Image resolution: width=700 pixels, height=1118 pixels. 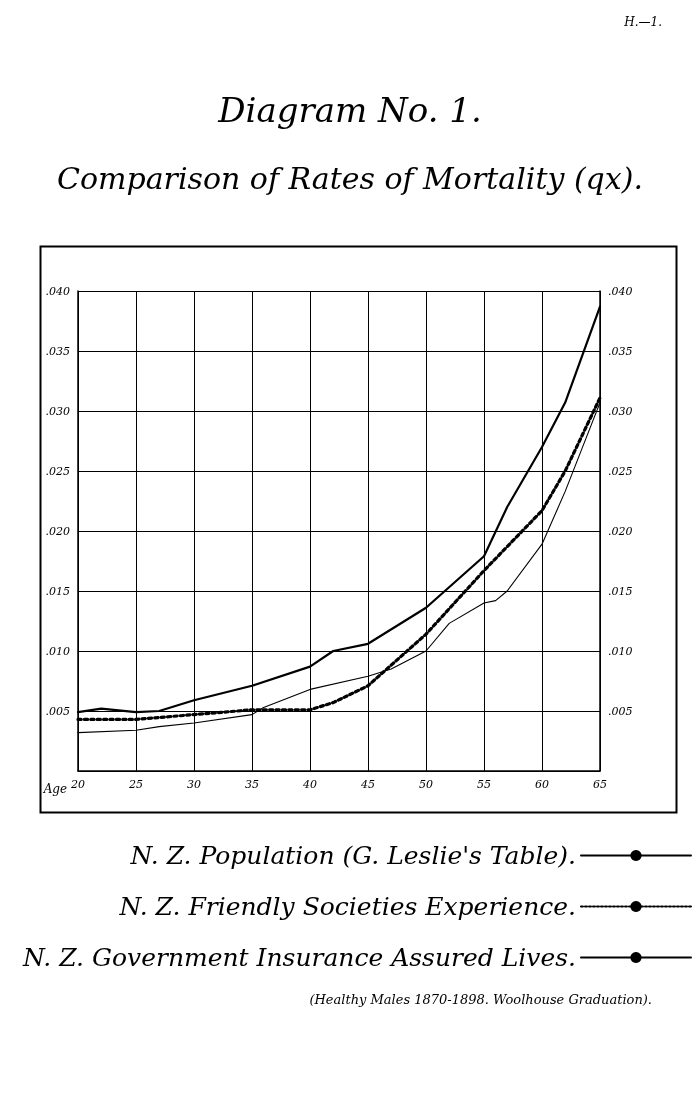 I want to click on y2-tick-label: .020, so click(x=620, y=531).